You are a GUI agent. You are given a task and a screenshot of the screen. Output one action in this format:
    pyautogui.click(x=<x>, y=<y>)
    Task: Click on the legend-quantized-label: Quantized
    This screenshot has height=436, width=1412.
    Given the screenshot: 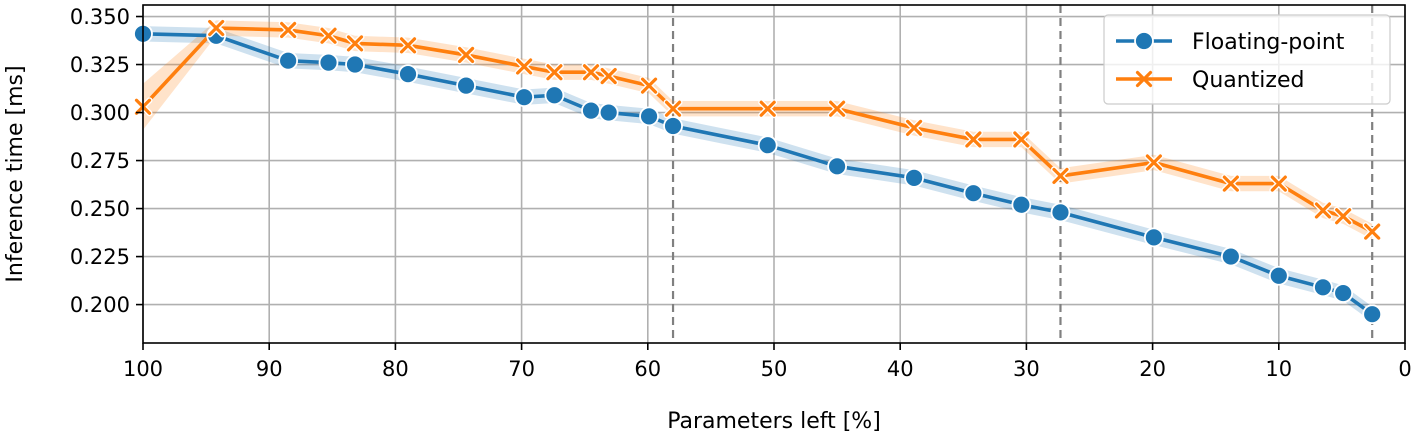 What is the action you would take?
    pyautogui.click(x=1248, y=80)
    